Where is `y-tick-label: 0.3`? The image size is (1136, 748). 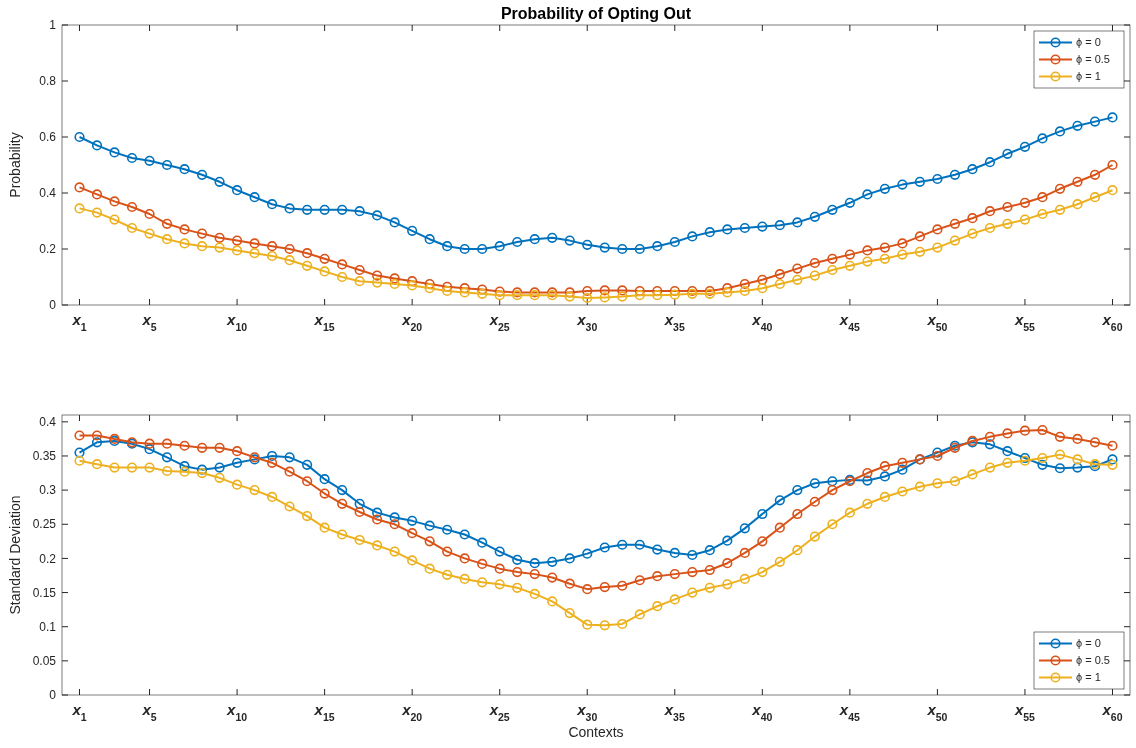
y-tick-label: 0.3 is located at coordinates (48, 490).